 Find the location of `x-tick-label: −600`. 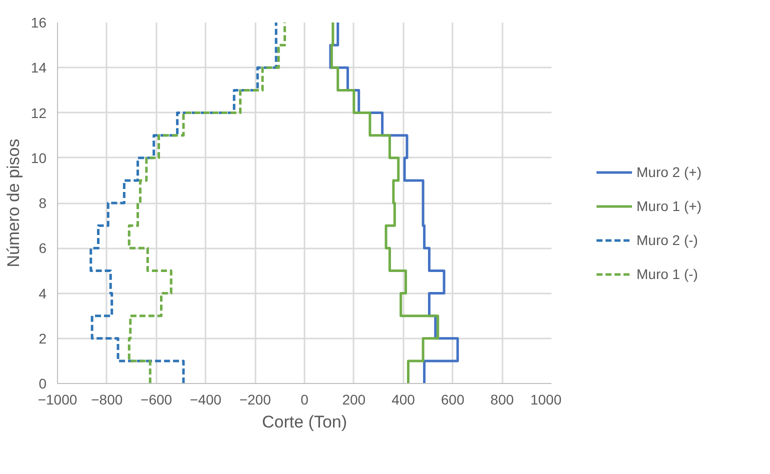

x-tick-label: −600 is located at coordinates (156, 400).